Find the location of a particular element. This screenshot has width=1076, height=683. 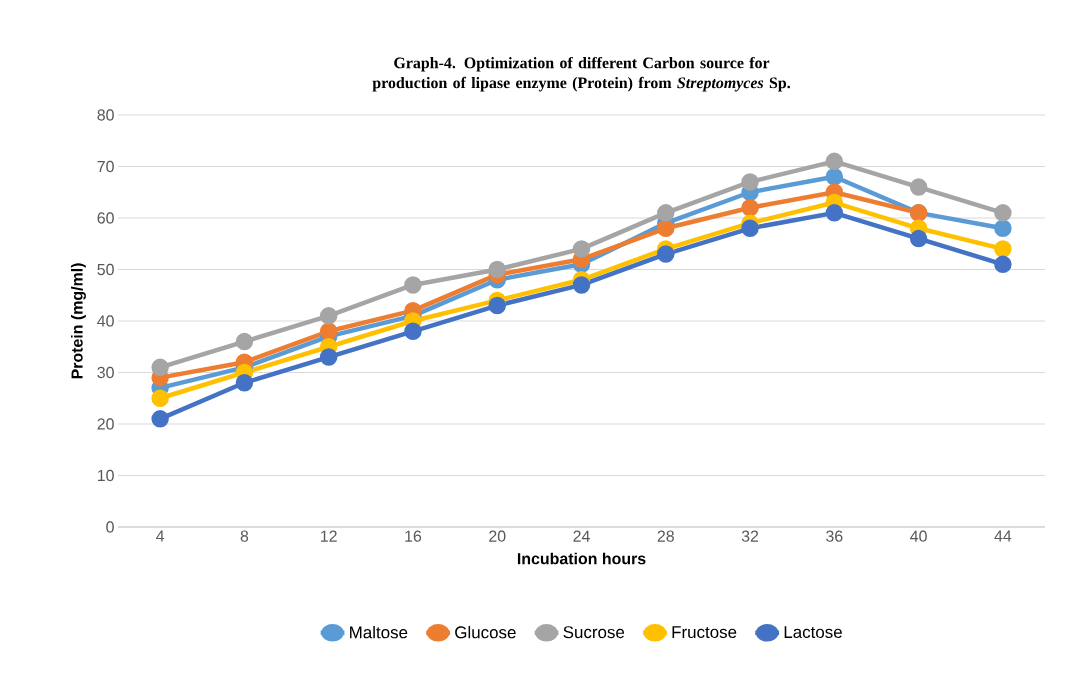

y-tick-label: 70 is located at coordinates (105, 166).